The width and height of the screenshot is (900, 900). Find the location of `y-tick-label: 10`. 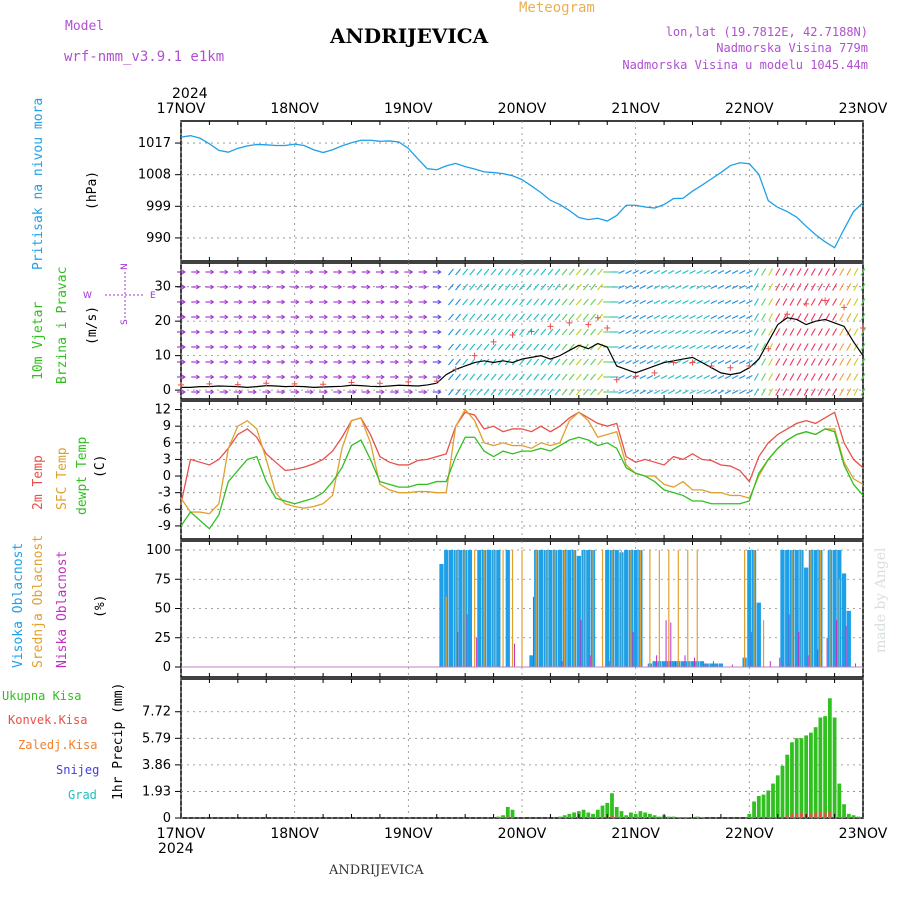

y-tick-label: 10 is located at coordinates (162, 356).